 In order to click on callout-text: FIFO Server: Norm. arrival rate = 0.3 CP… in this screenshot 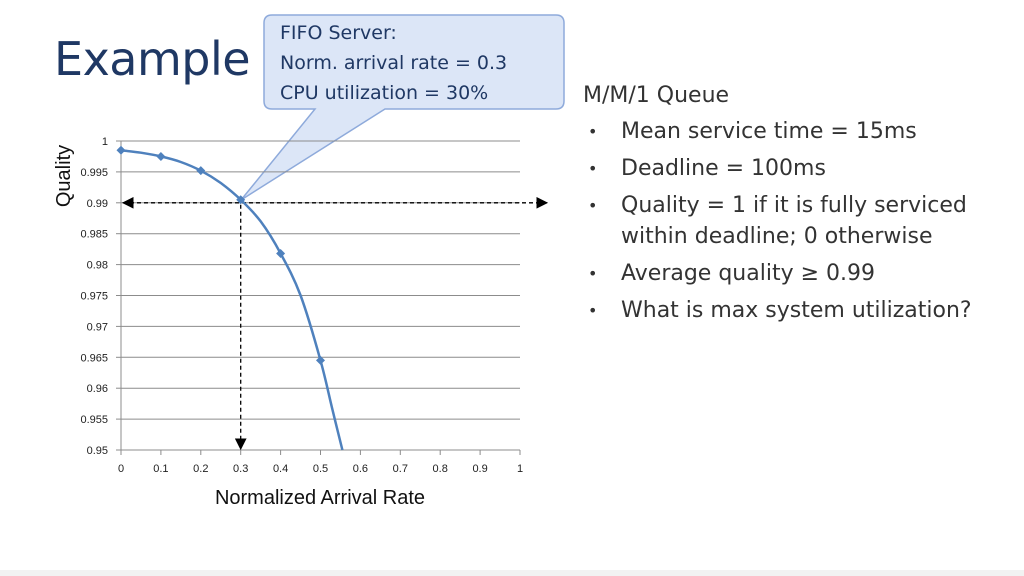, I will do `click(393, 63)`.